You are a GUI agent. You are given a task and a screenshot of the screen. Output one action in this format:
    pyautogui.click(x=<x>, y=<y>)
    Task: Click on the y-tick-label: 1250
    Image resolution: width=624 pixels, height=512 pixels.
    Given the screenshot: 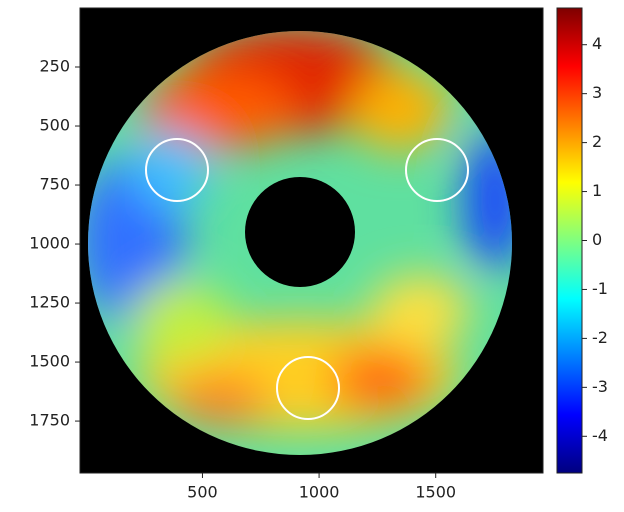 What is the action you would take?
    pyautogui.click(x=49, y=302)
    